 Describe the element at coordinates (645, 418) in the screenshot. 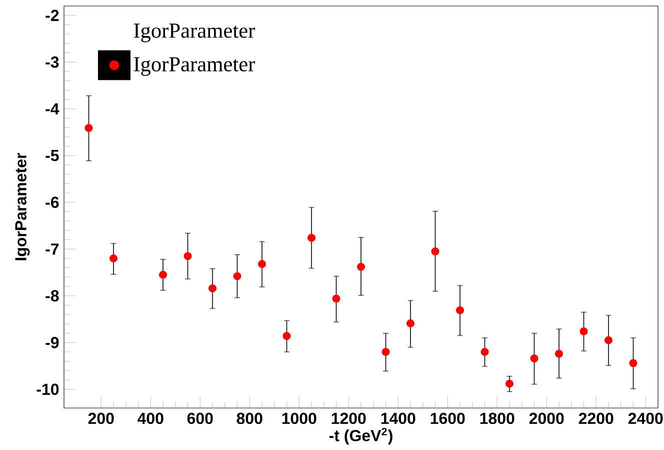

I see `x-tick-label: 2400` at that location.